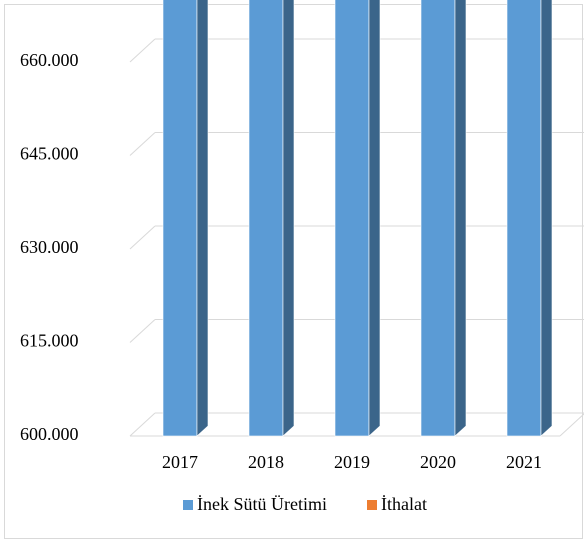 Image resolution: width=584 pixels, height=545 pixels. Describe the element at coordinates (49, 154) in the screenshot. I see `y-tick-label: 645.000` at that location.